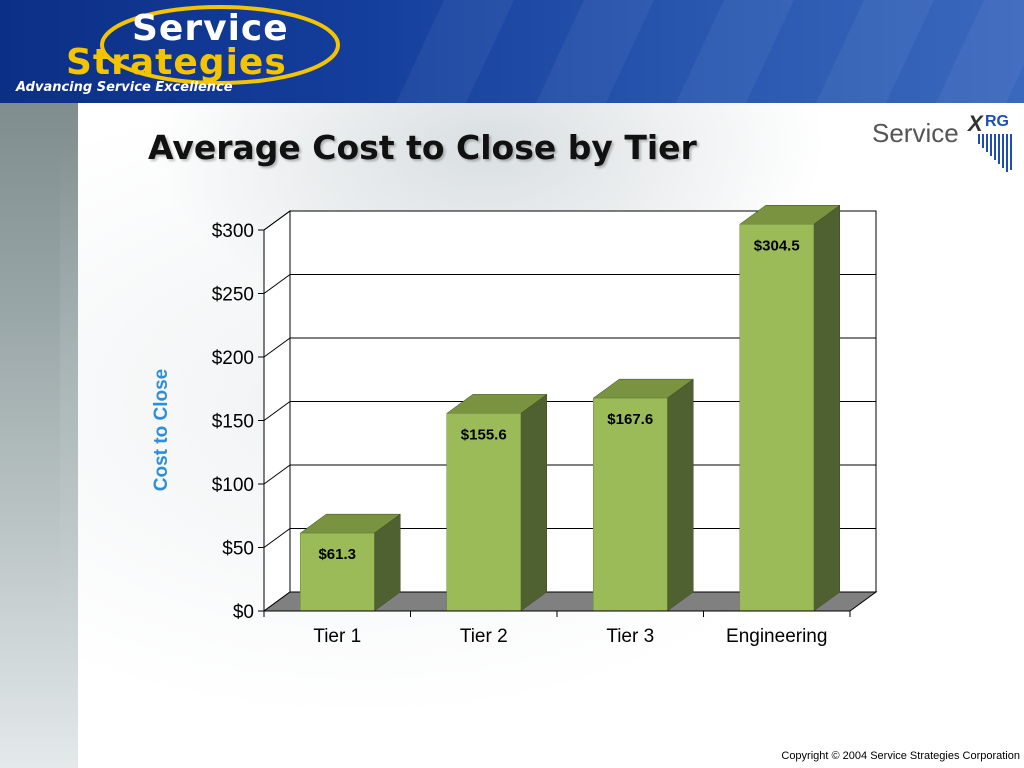  Describe the element at coordinates (210, 28) in the screenshot. I see `logo-service-text: Service` at that location.